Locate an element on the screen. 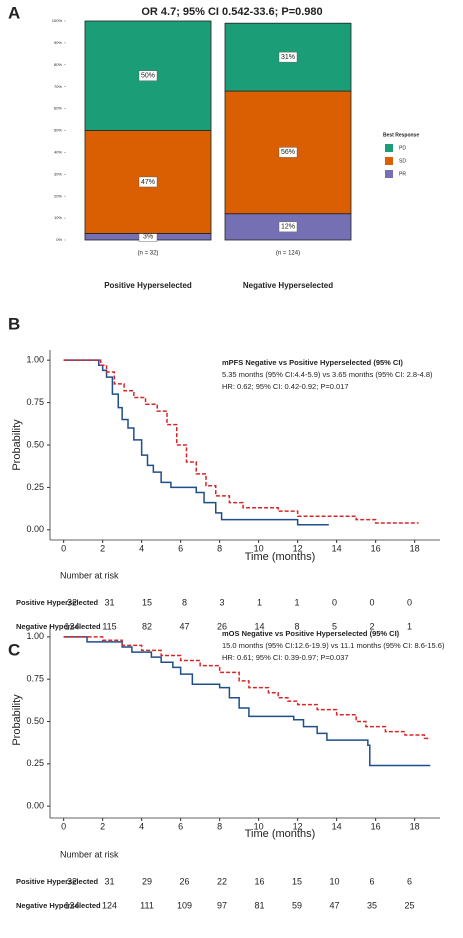  risk-count: 81 is located at coordinates (259, 905).